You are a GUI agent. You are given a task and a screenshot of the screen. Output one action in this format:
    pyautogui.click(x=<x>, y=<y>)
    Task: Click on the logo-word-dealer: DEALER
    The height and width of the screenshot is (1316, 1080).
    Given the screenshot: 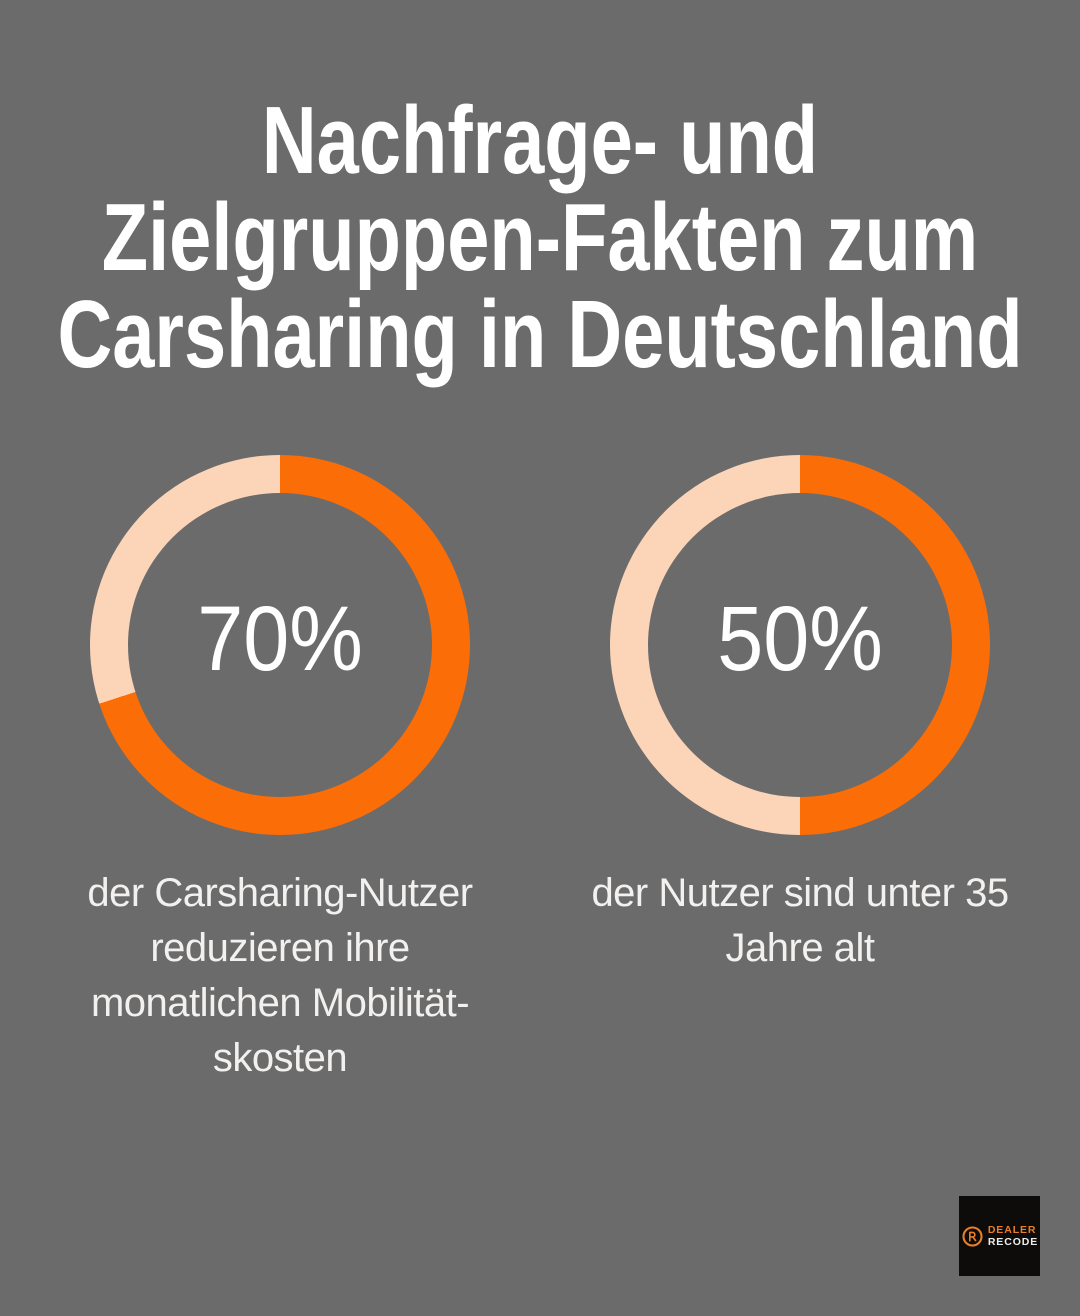 What is the action you would take?
    pyautogui.click(x=1012, y=1229)
    